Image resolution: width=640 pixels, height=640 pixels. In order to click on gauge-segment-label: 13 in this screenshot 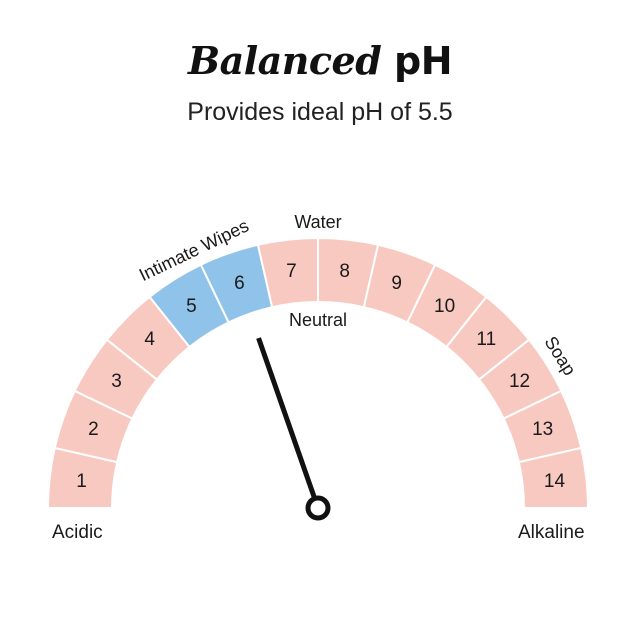, I will do `click(542, 429)`.